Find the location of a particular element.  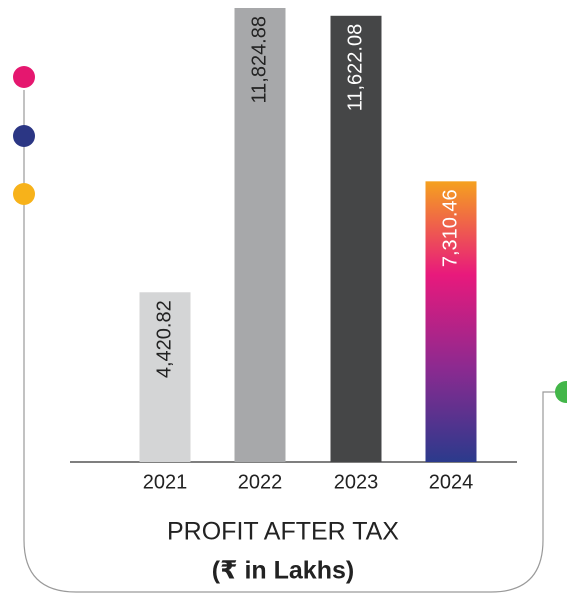

dot-yellow is located at coordinates (24, 194).